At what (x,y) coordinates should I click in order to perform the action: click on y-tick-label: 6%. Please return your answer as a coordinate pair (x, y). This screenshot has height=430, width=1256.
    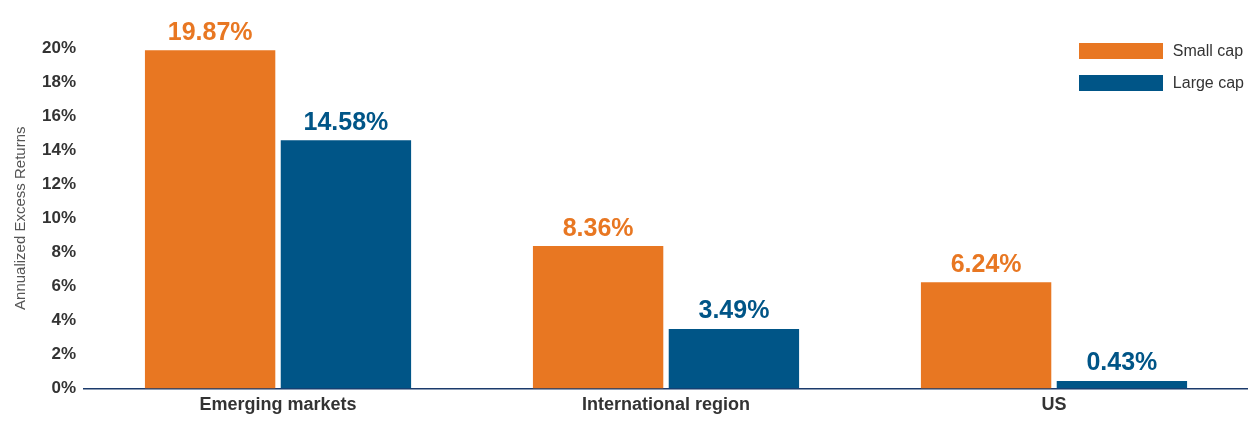
    Looking at the image, I should click on (64, 285).